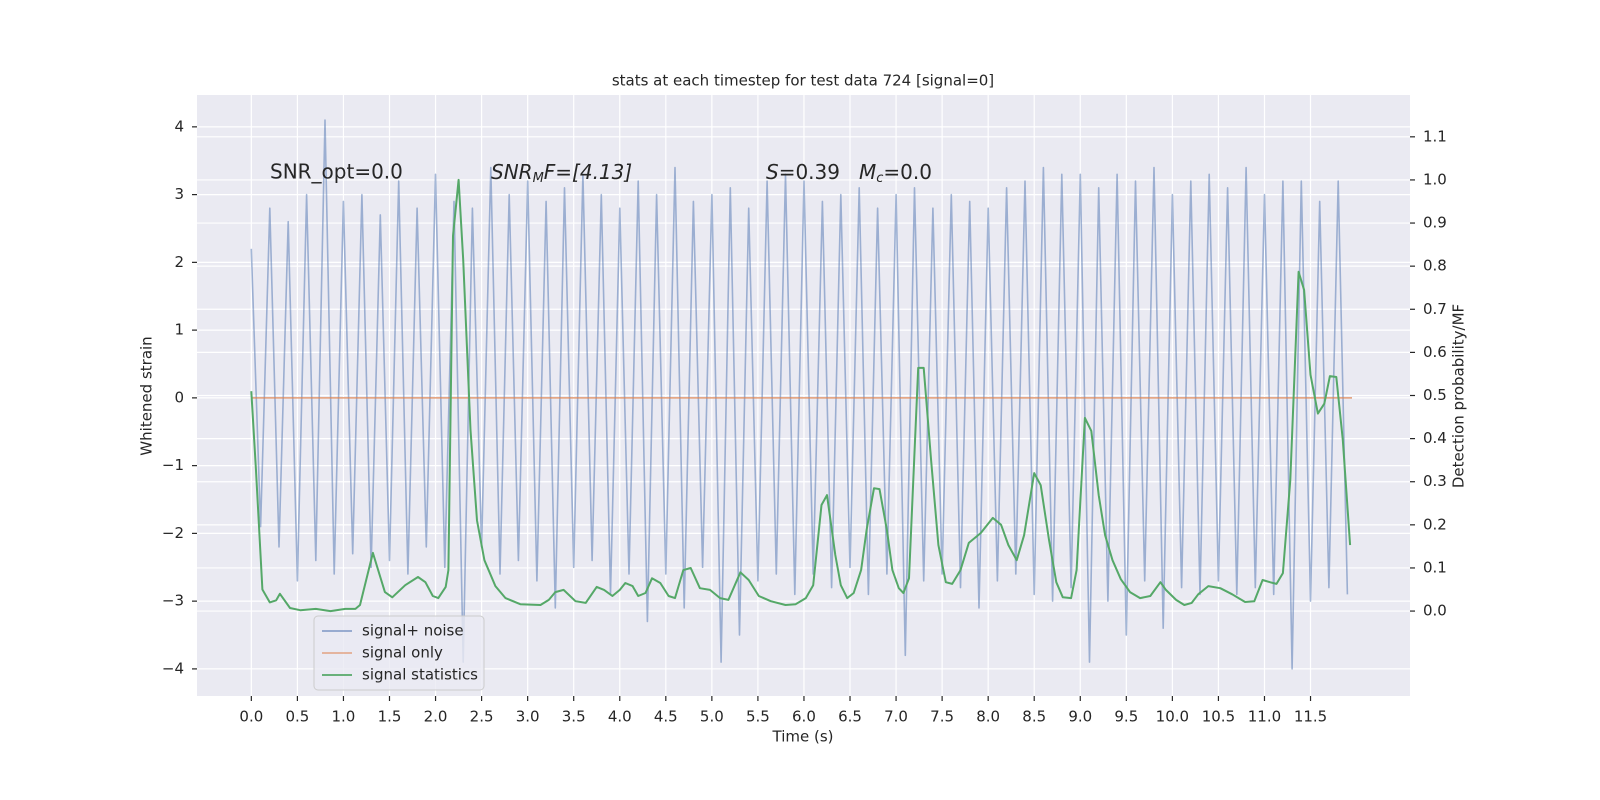 The width and height of the screenshot is (1600, 800). What do you see at coordinates (988, 717) in the screenshot?
I see `x-tick-label: 8.0` at bounding box center [988, 717].